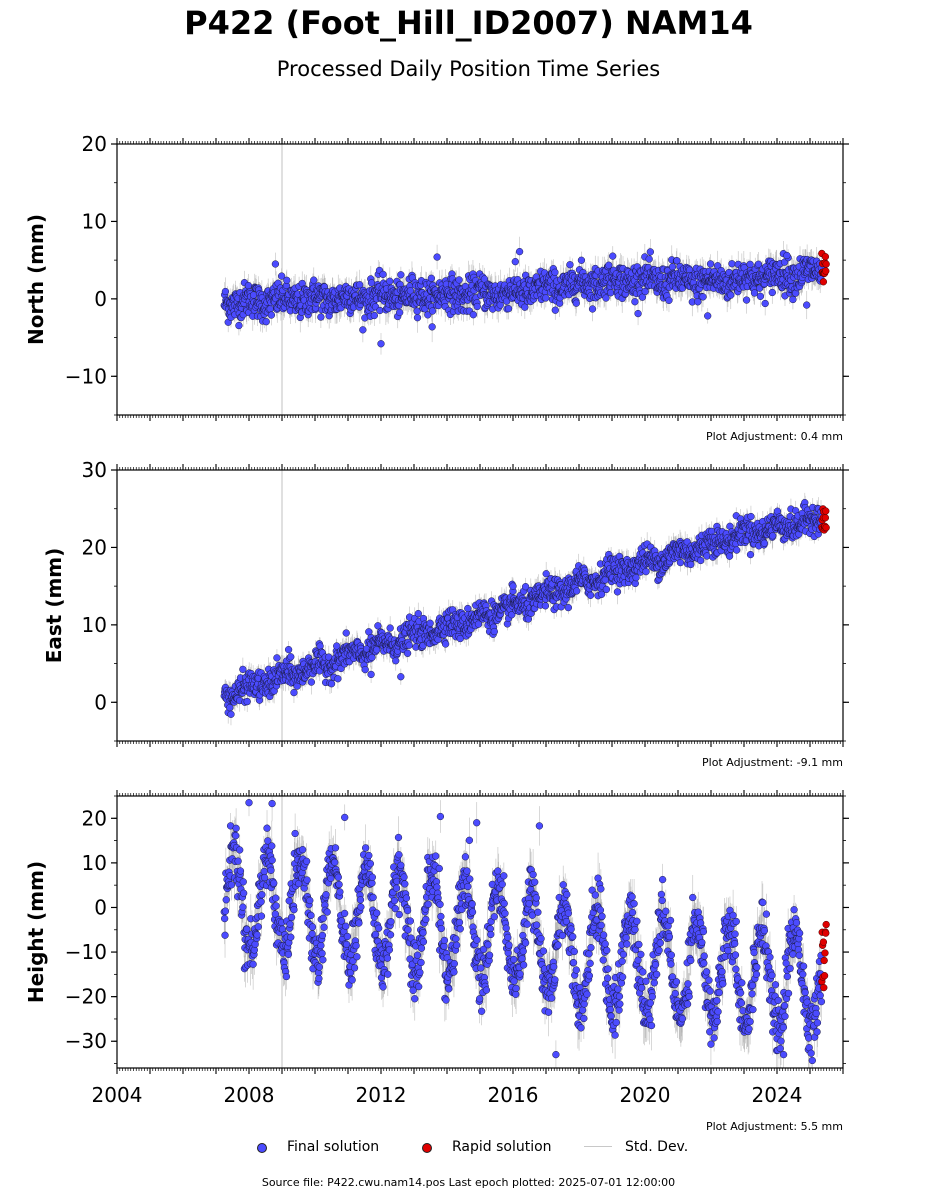 Image resolution: width=937 pixels, height=1200 pixels. Describe the element at coordinates (36, 279) in the screenshot. I see `y-axis-label-north: North (mm)` at that location.